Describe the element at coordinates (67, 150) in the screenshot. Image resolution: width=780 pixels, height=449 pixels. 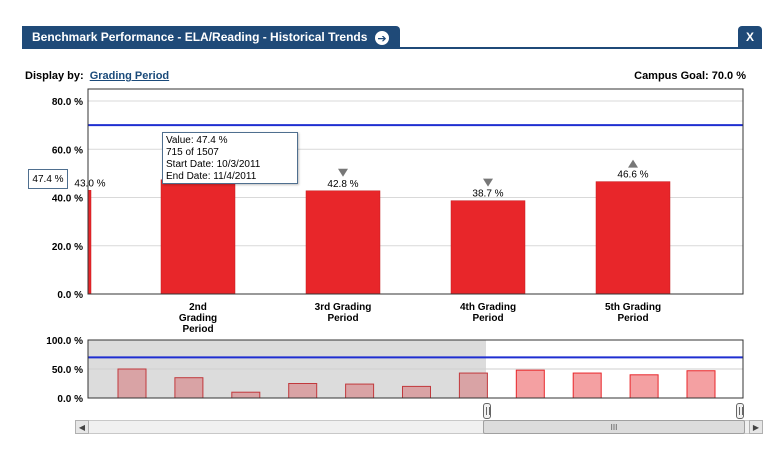
I see `y-tick-label: 60.0 %` at that location.